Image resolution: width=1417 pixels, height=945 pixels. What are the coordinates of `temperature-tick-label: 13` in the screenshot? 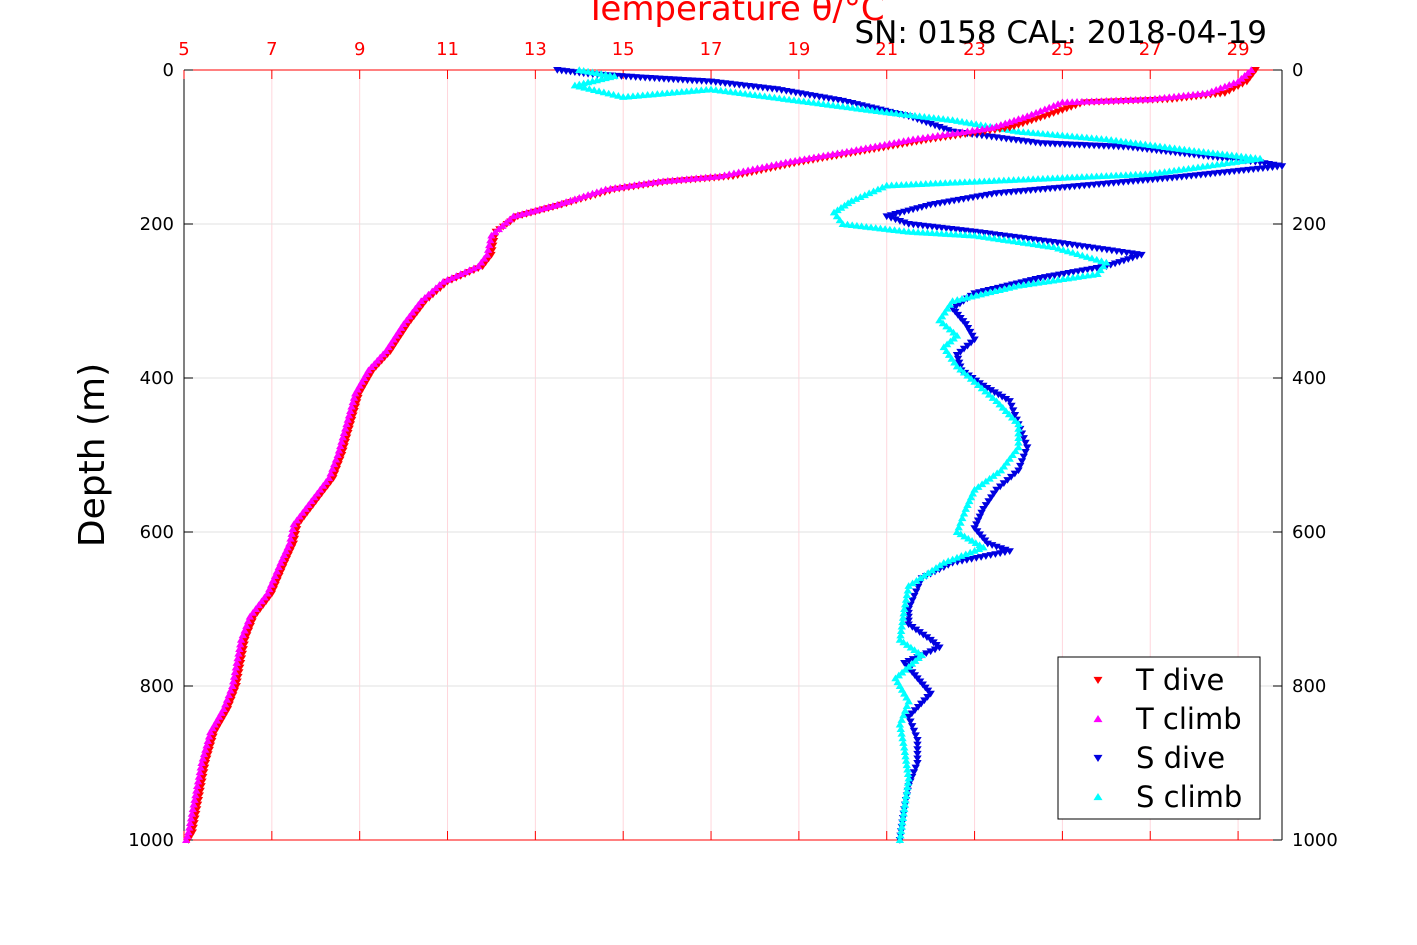 It's located at (535, 49).